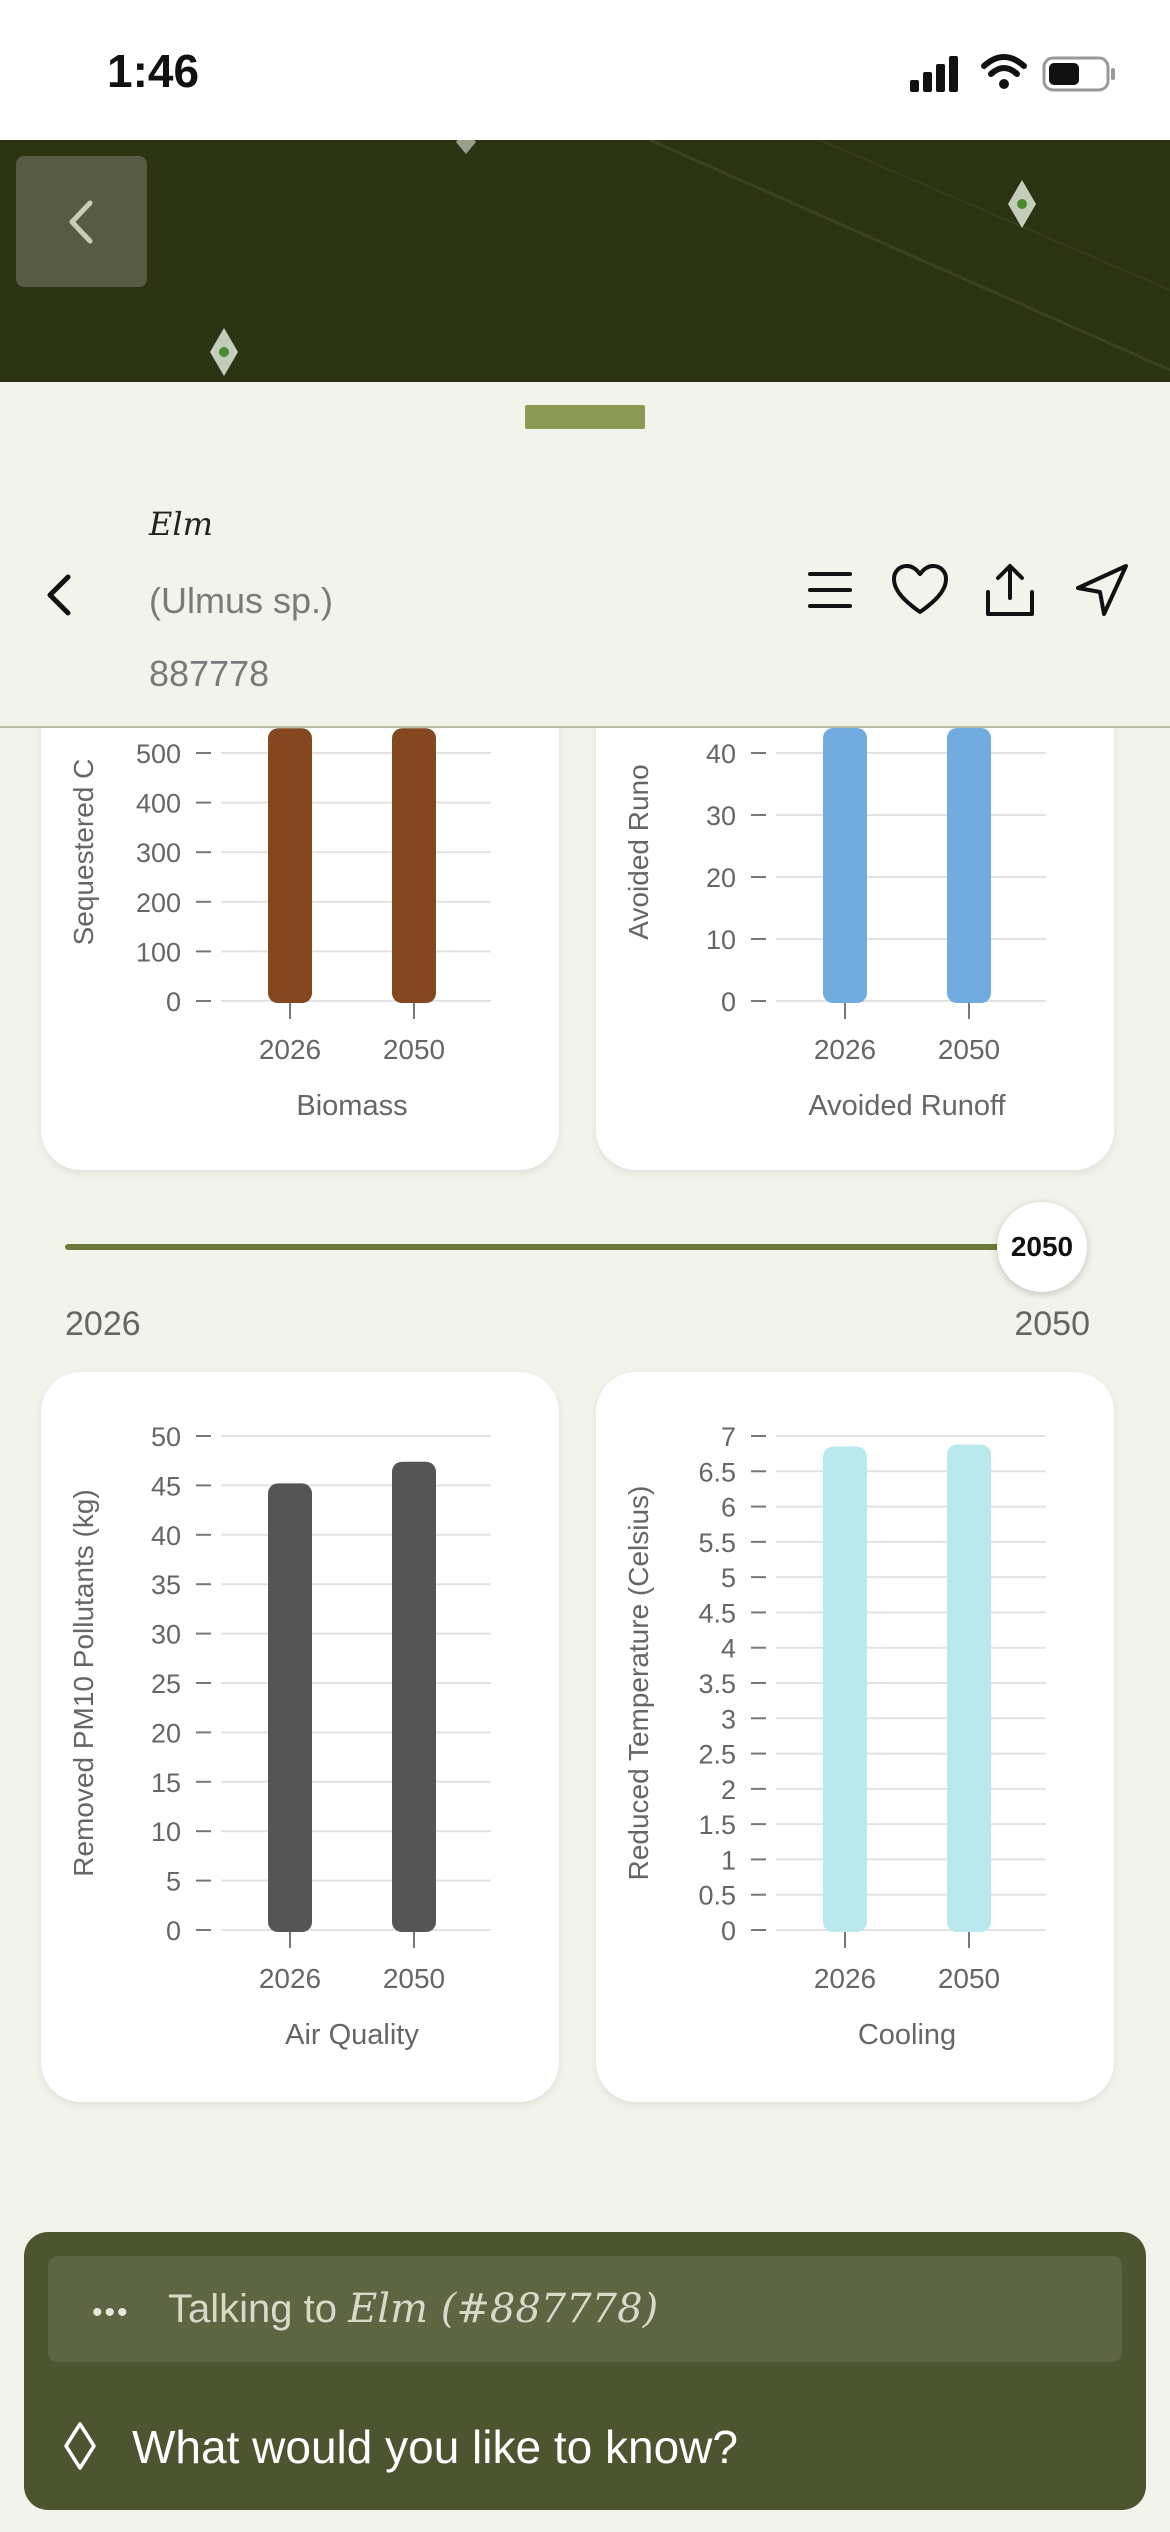 The width and height of the screenshot is (1170, 2532). What do you see at coordinates (717, 1896) in the screenshot?
I see `y-tick-label: 0.5` at bounding box center [717, 1896].